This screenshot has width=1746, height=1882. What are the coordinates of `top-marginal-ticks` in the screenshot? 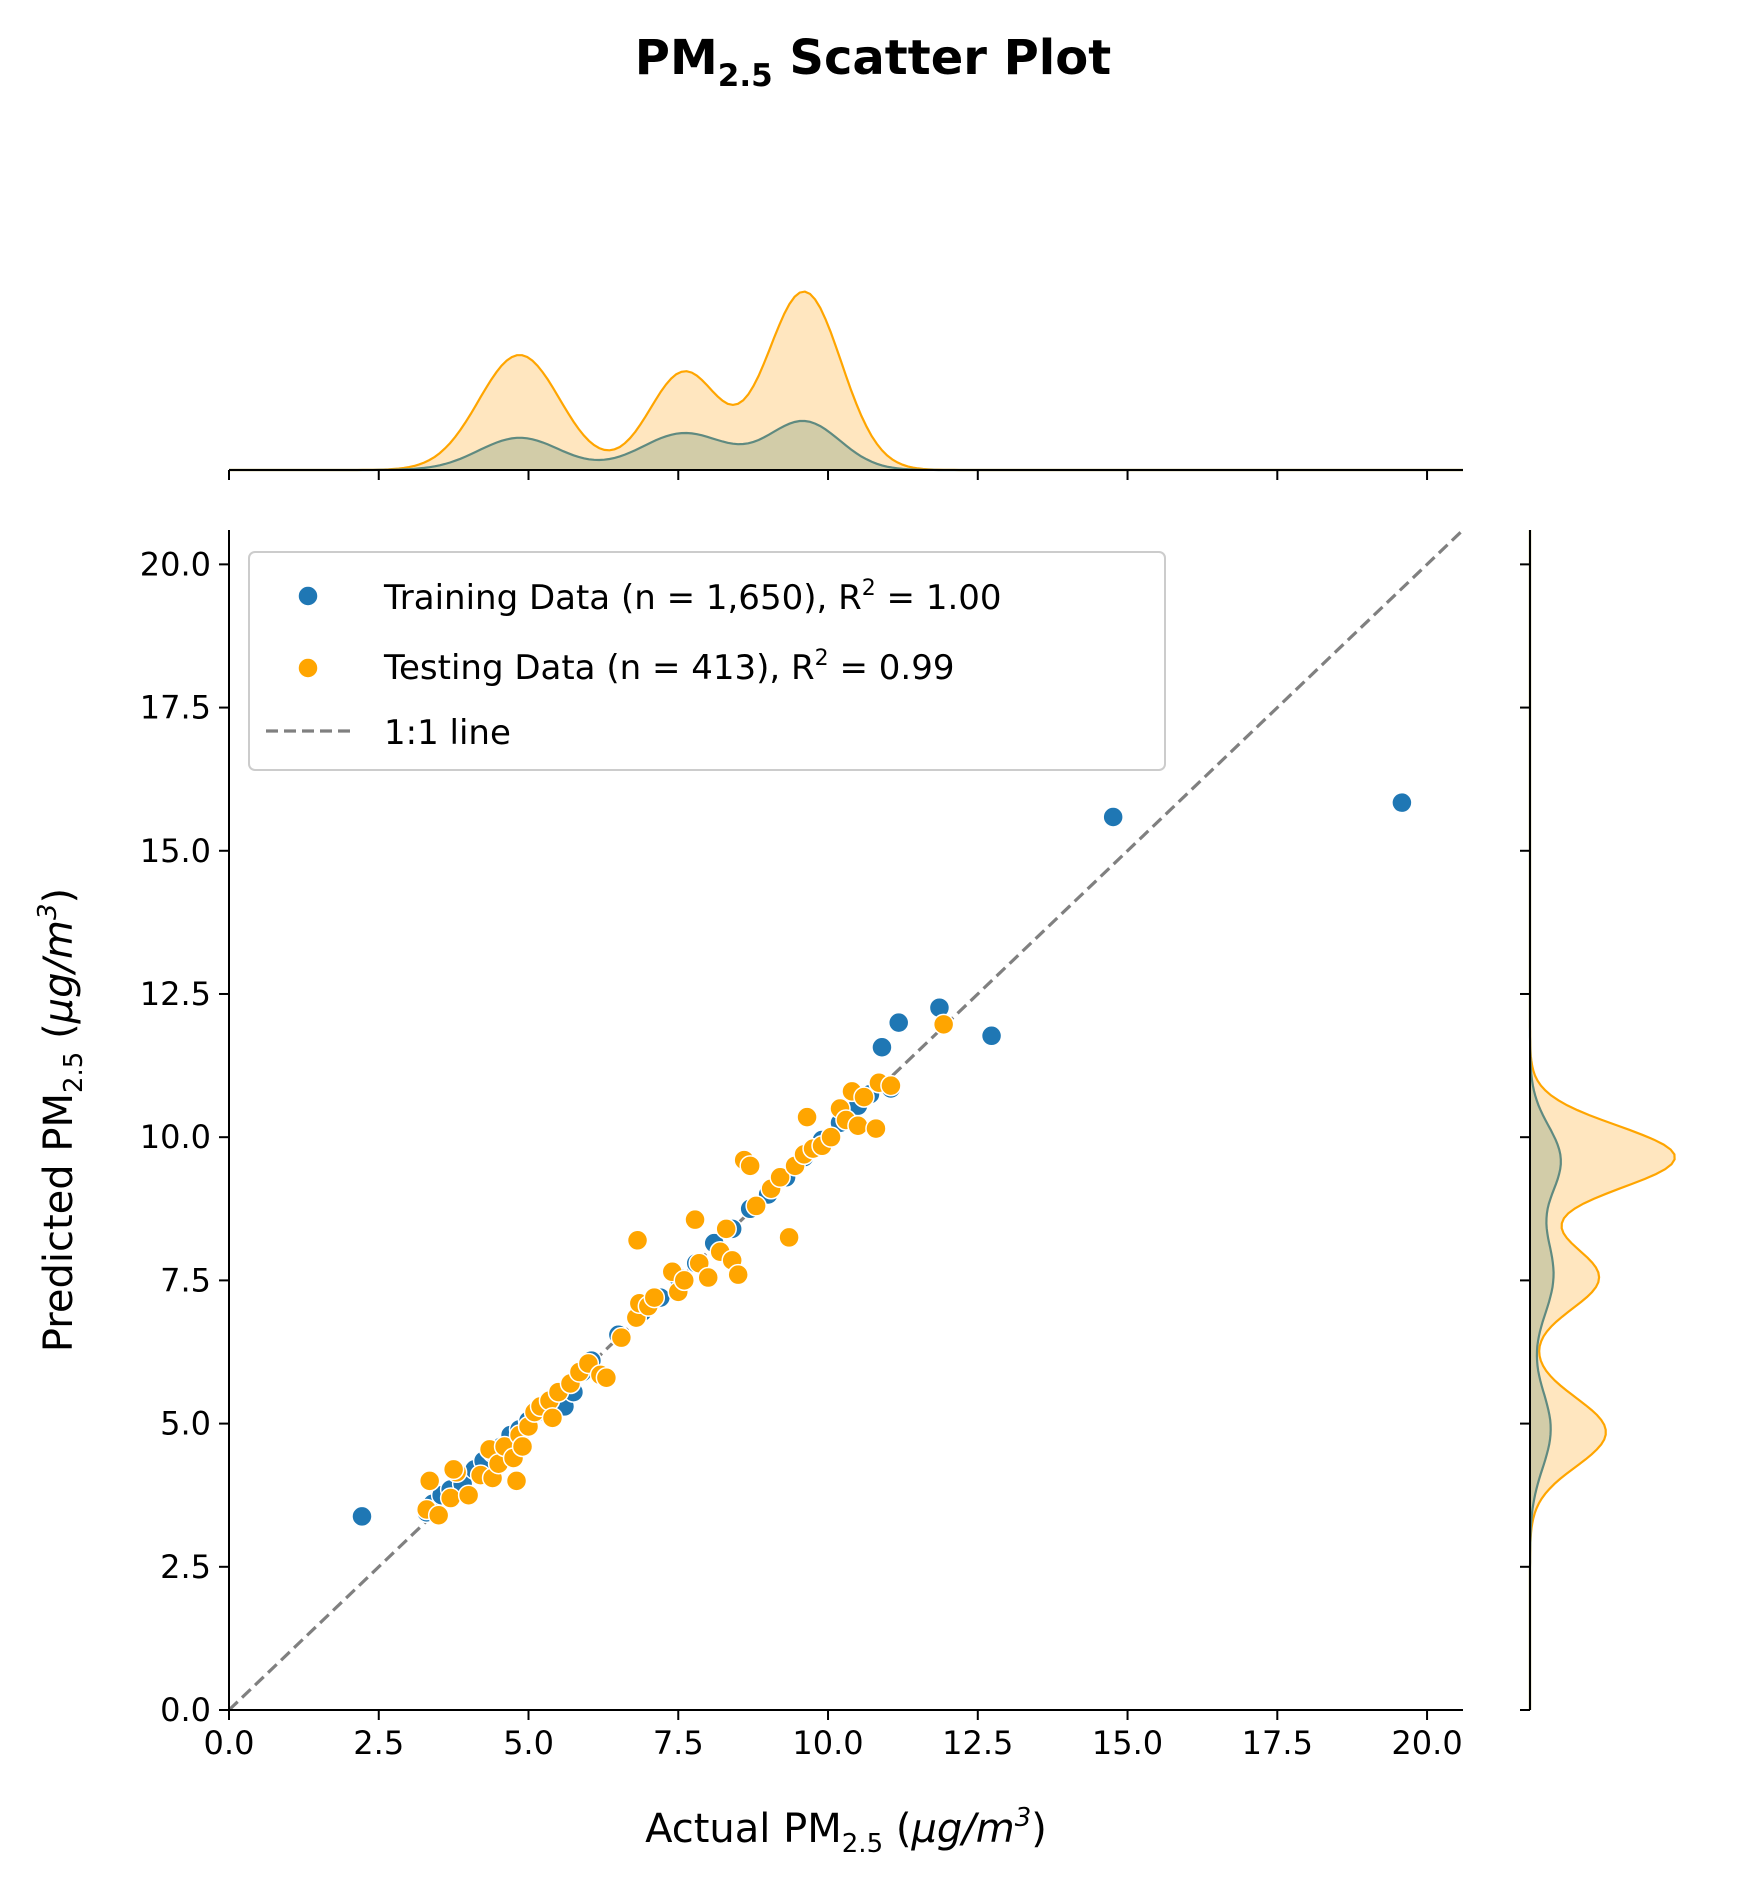 It's located at (828, 475).